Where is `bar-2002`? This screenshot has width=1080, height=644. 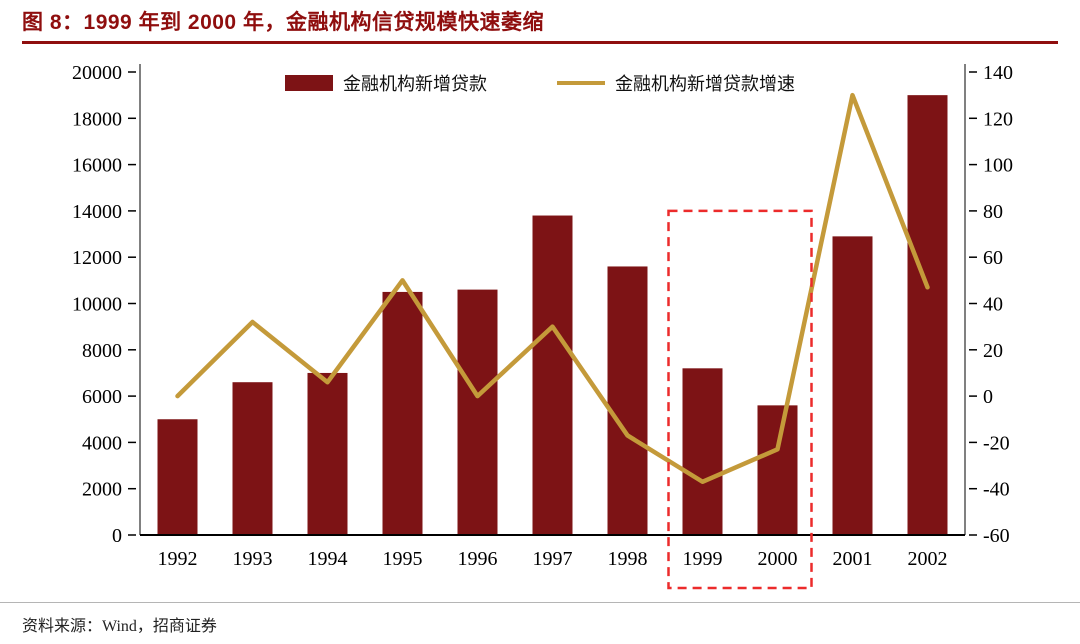
bar-2002 is located at coordinates (927, 315).